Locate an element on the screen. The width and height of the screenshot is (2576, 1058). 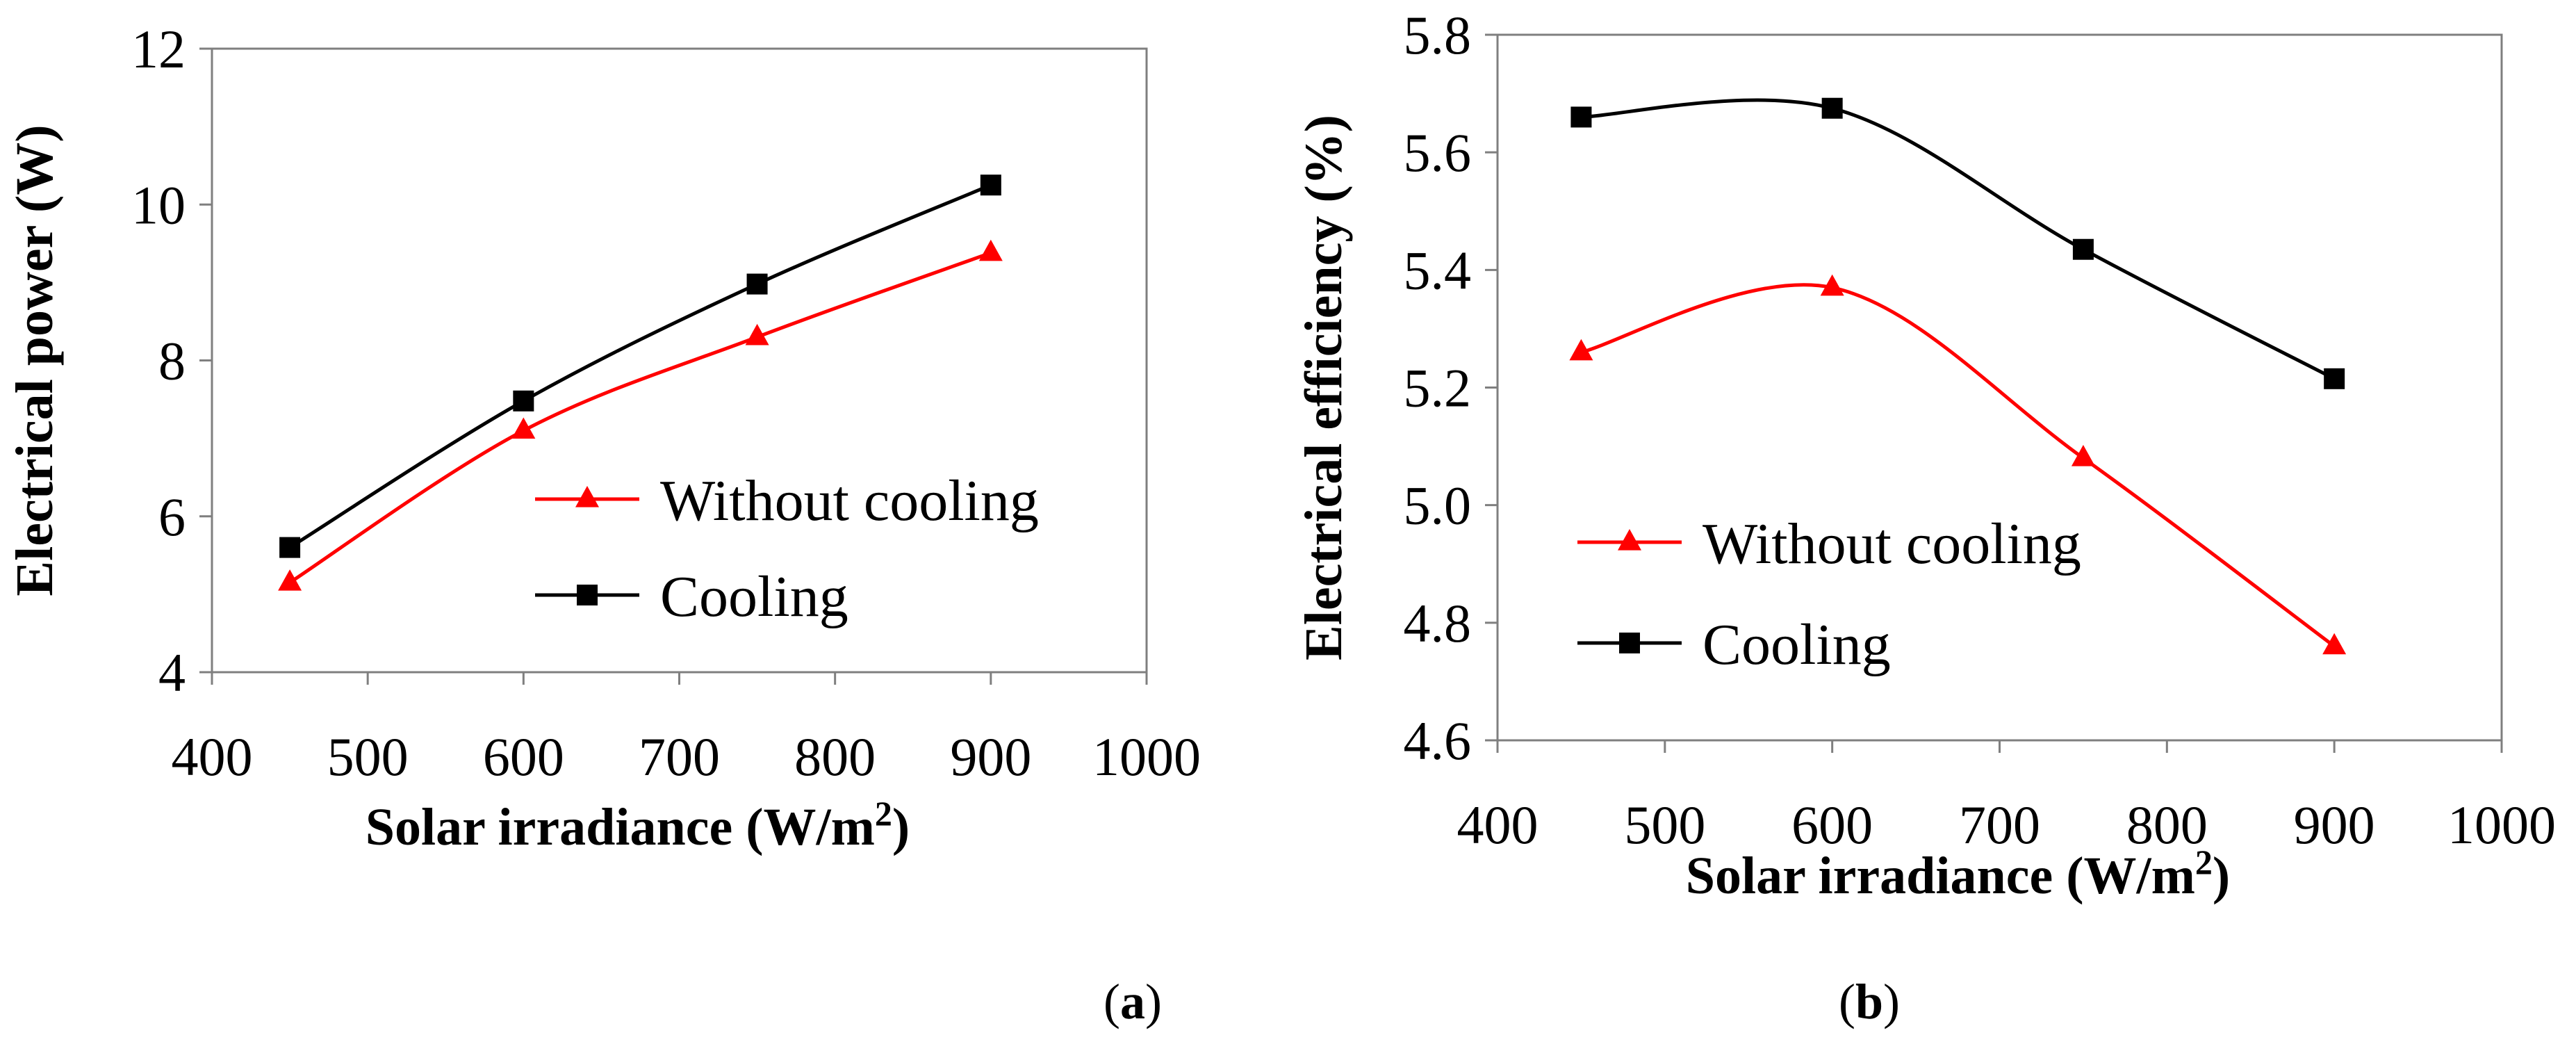
y-tick-label: 4.6 is located at coordinates (1438, 740).